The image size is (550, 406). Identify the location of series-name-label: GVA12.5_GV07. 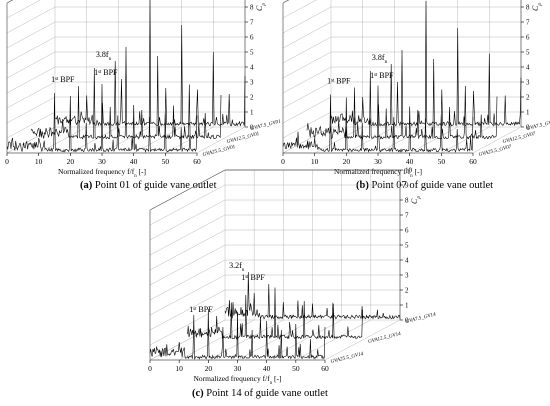
(519, 138).